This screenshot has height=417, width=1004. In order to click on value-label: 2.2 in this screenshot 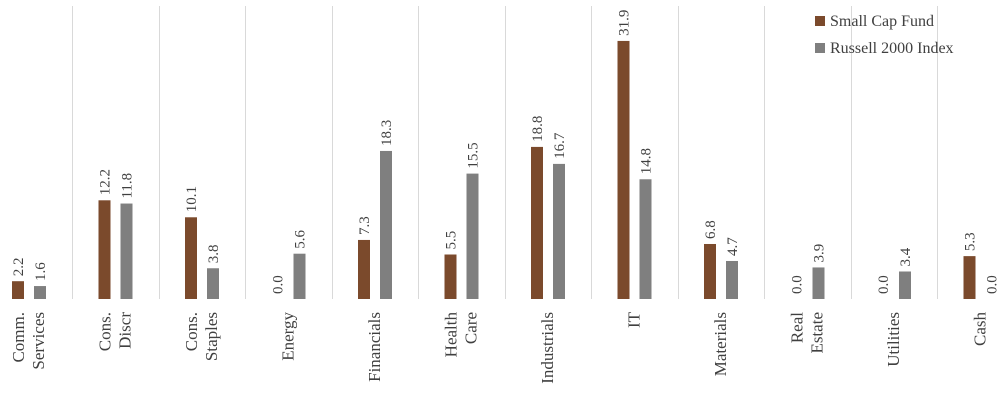, I will do `click(19, 266)`.